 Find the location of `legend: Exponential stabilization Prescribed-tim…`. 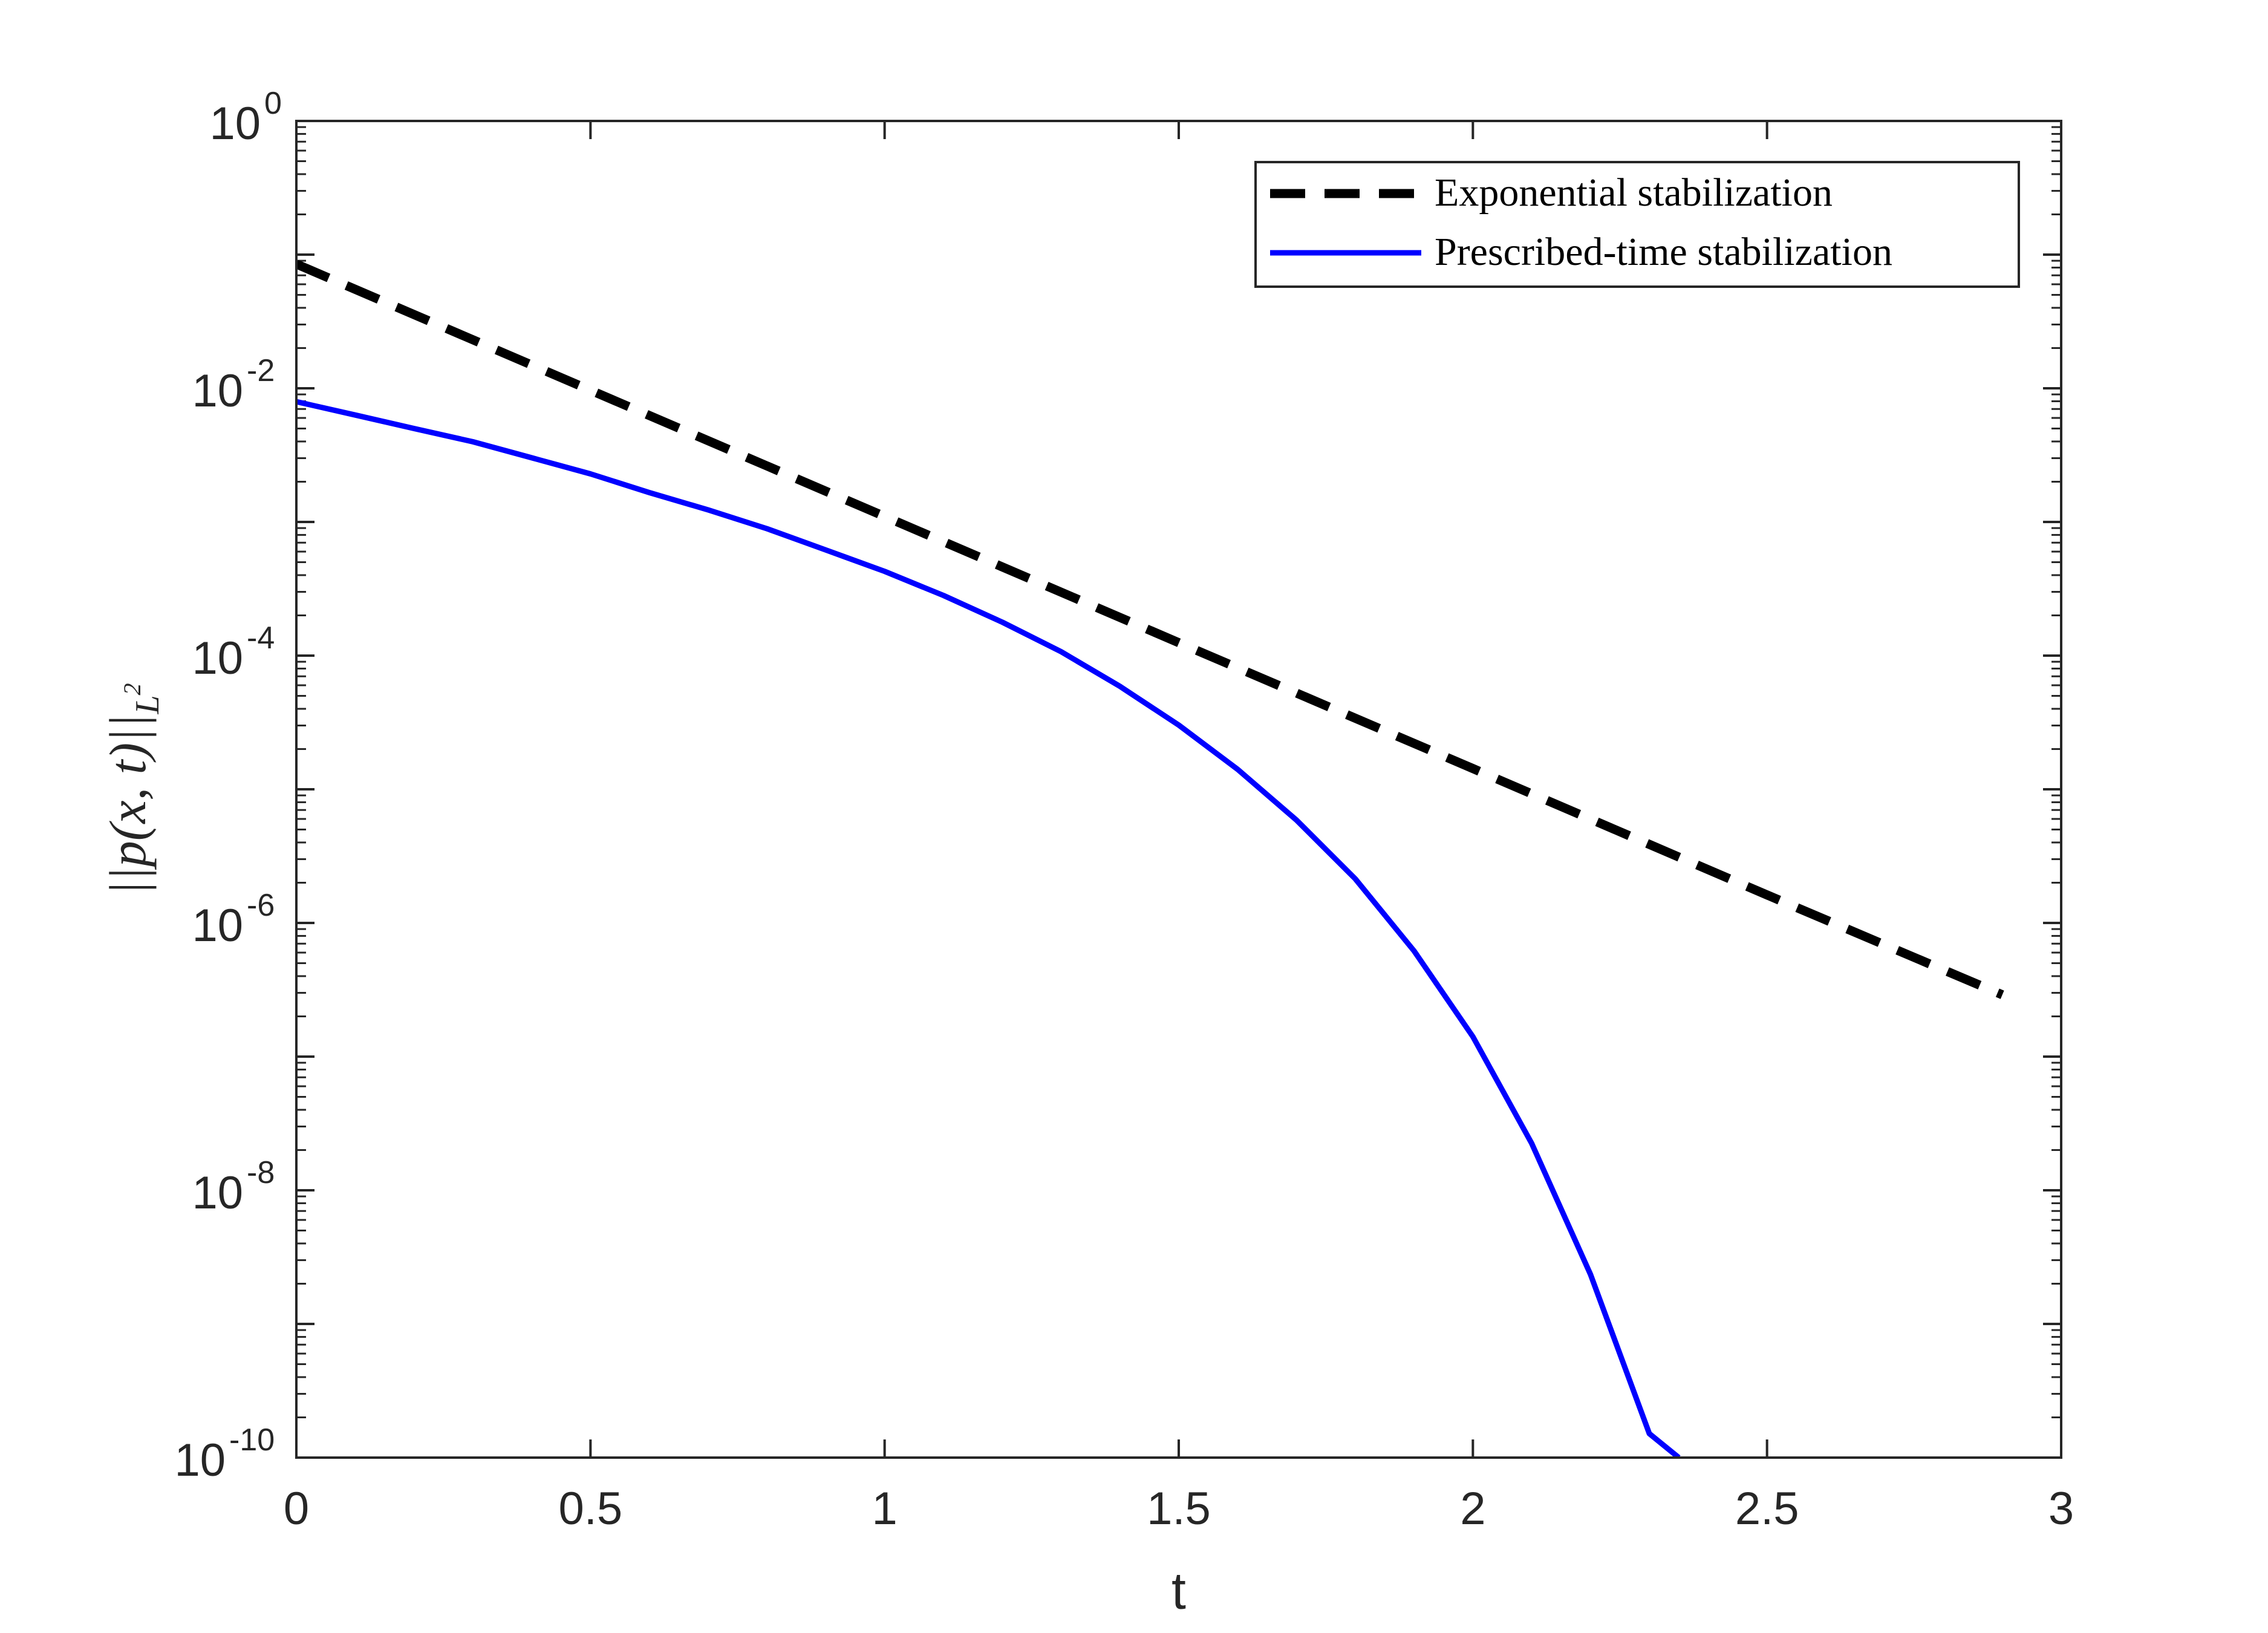

legend: Exponential stabilization Prescribed-tim… is located at coordinates (1637, 225).